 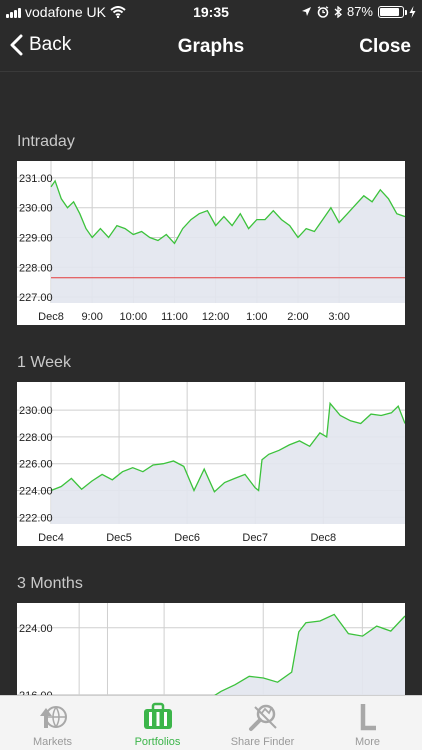 What do you see at coordinates (306, 11) in the screenshot?
I see `location-icon` at bounding box center [306, 11].